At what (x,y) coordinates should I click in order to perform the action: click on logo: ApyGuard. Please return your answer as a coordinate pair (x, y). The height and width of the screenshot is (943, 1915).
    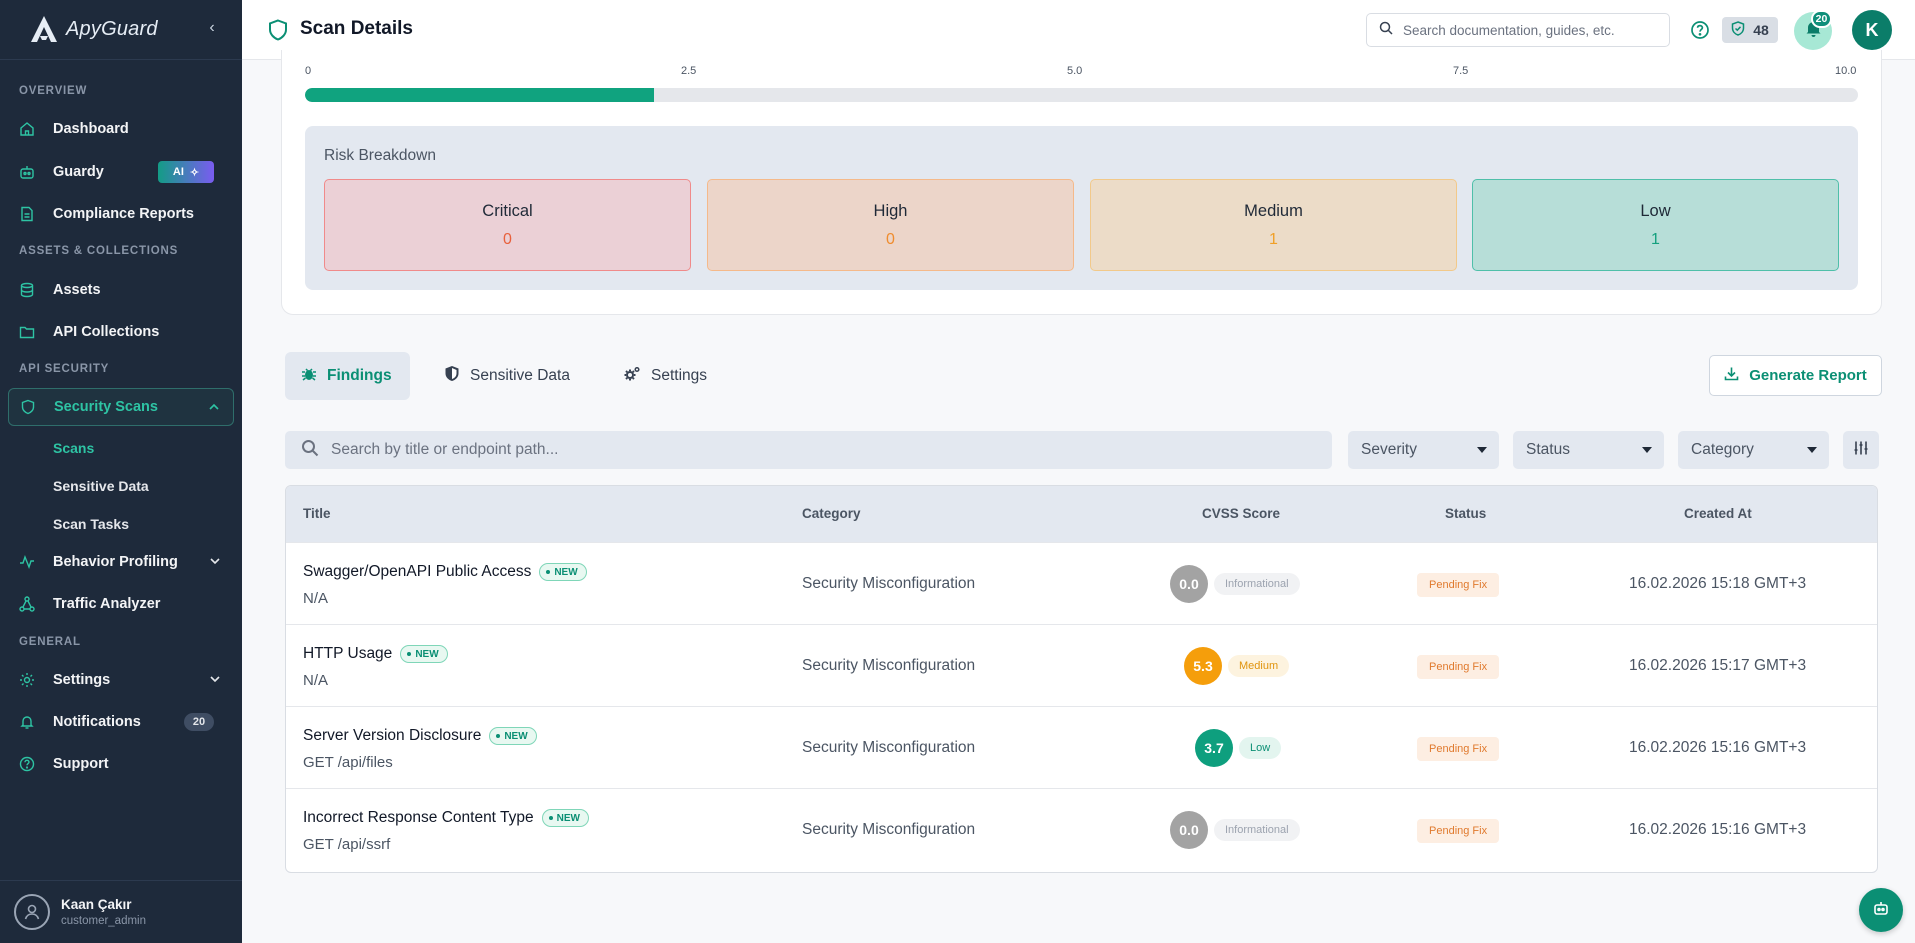
    Looking at the image, I should click on (121, 30).